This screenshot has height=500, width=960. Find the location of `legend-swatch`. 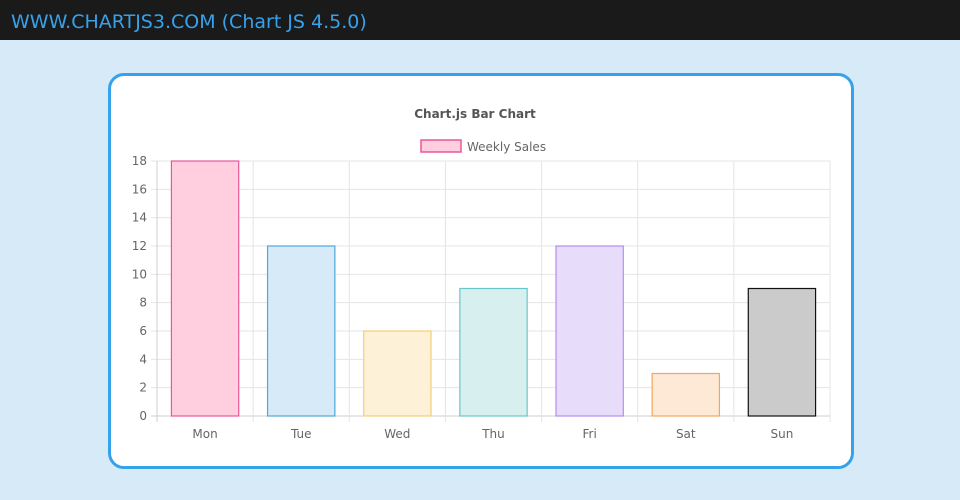

legend-swatch is located at coordinates (441, 146).